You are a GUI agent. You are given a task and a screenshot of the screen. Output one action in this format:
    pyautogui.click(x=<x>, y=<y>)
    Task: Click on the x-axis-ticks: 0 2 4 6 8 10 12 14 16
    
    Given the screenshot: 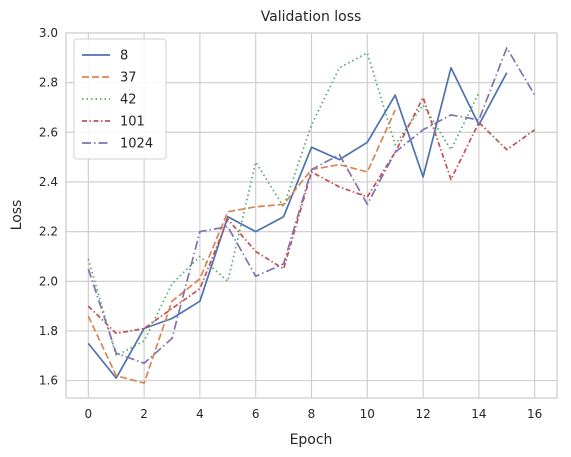 What is the action you would take?
    pyautogui.click(x=313, y=414)
    